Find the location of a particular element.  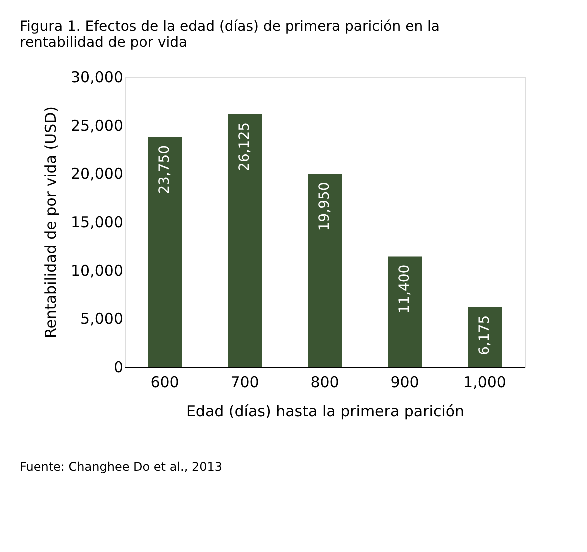

y-tick-label: 0 is located at coordinates (119, 367).